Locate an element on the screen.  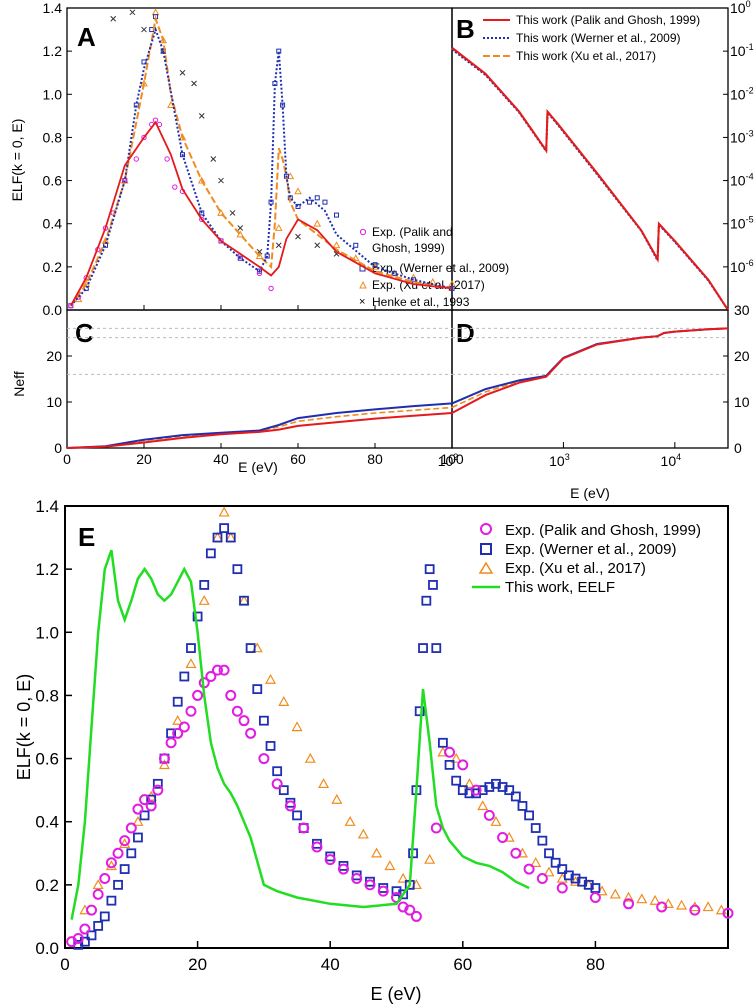
panel-b-ytick-label: 10⁰ is located at coordinates (740, 8).